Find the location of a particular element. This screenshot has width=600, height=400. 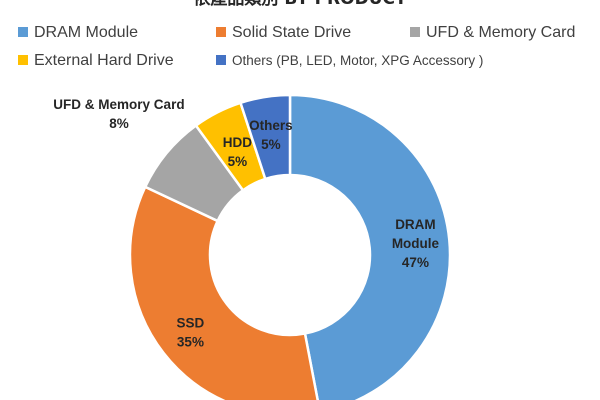

data-label-category: UFD & Memory Card is located at coordinates (118, 104).